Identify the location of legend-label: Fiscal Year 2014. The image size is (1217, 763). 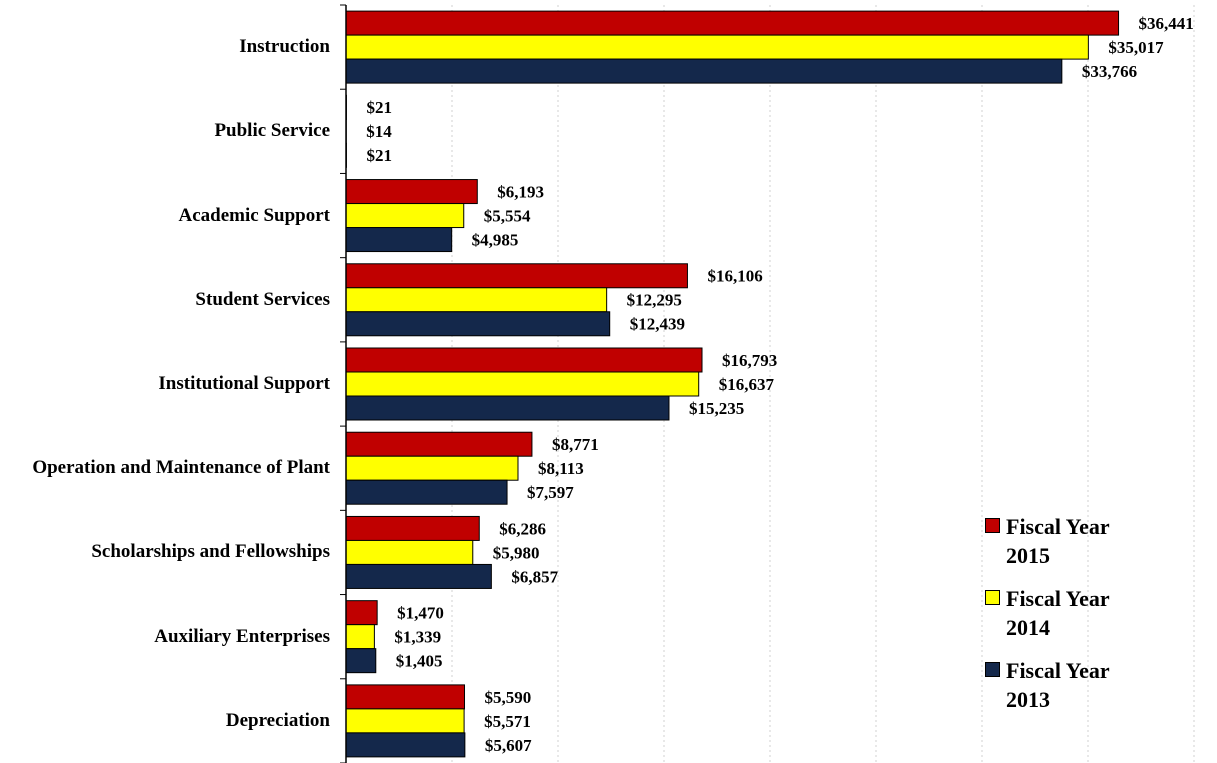
(1058, 613).